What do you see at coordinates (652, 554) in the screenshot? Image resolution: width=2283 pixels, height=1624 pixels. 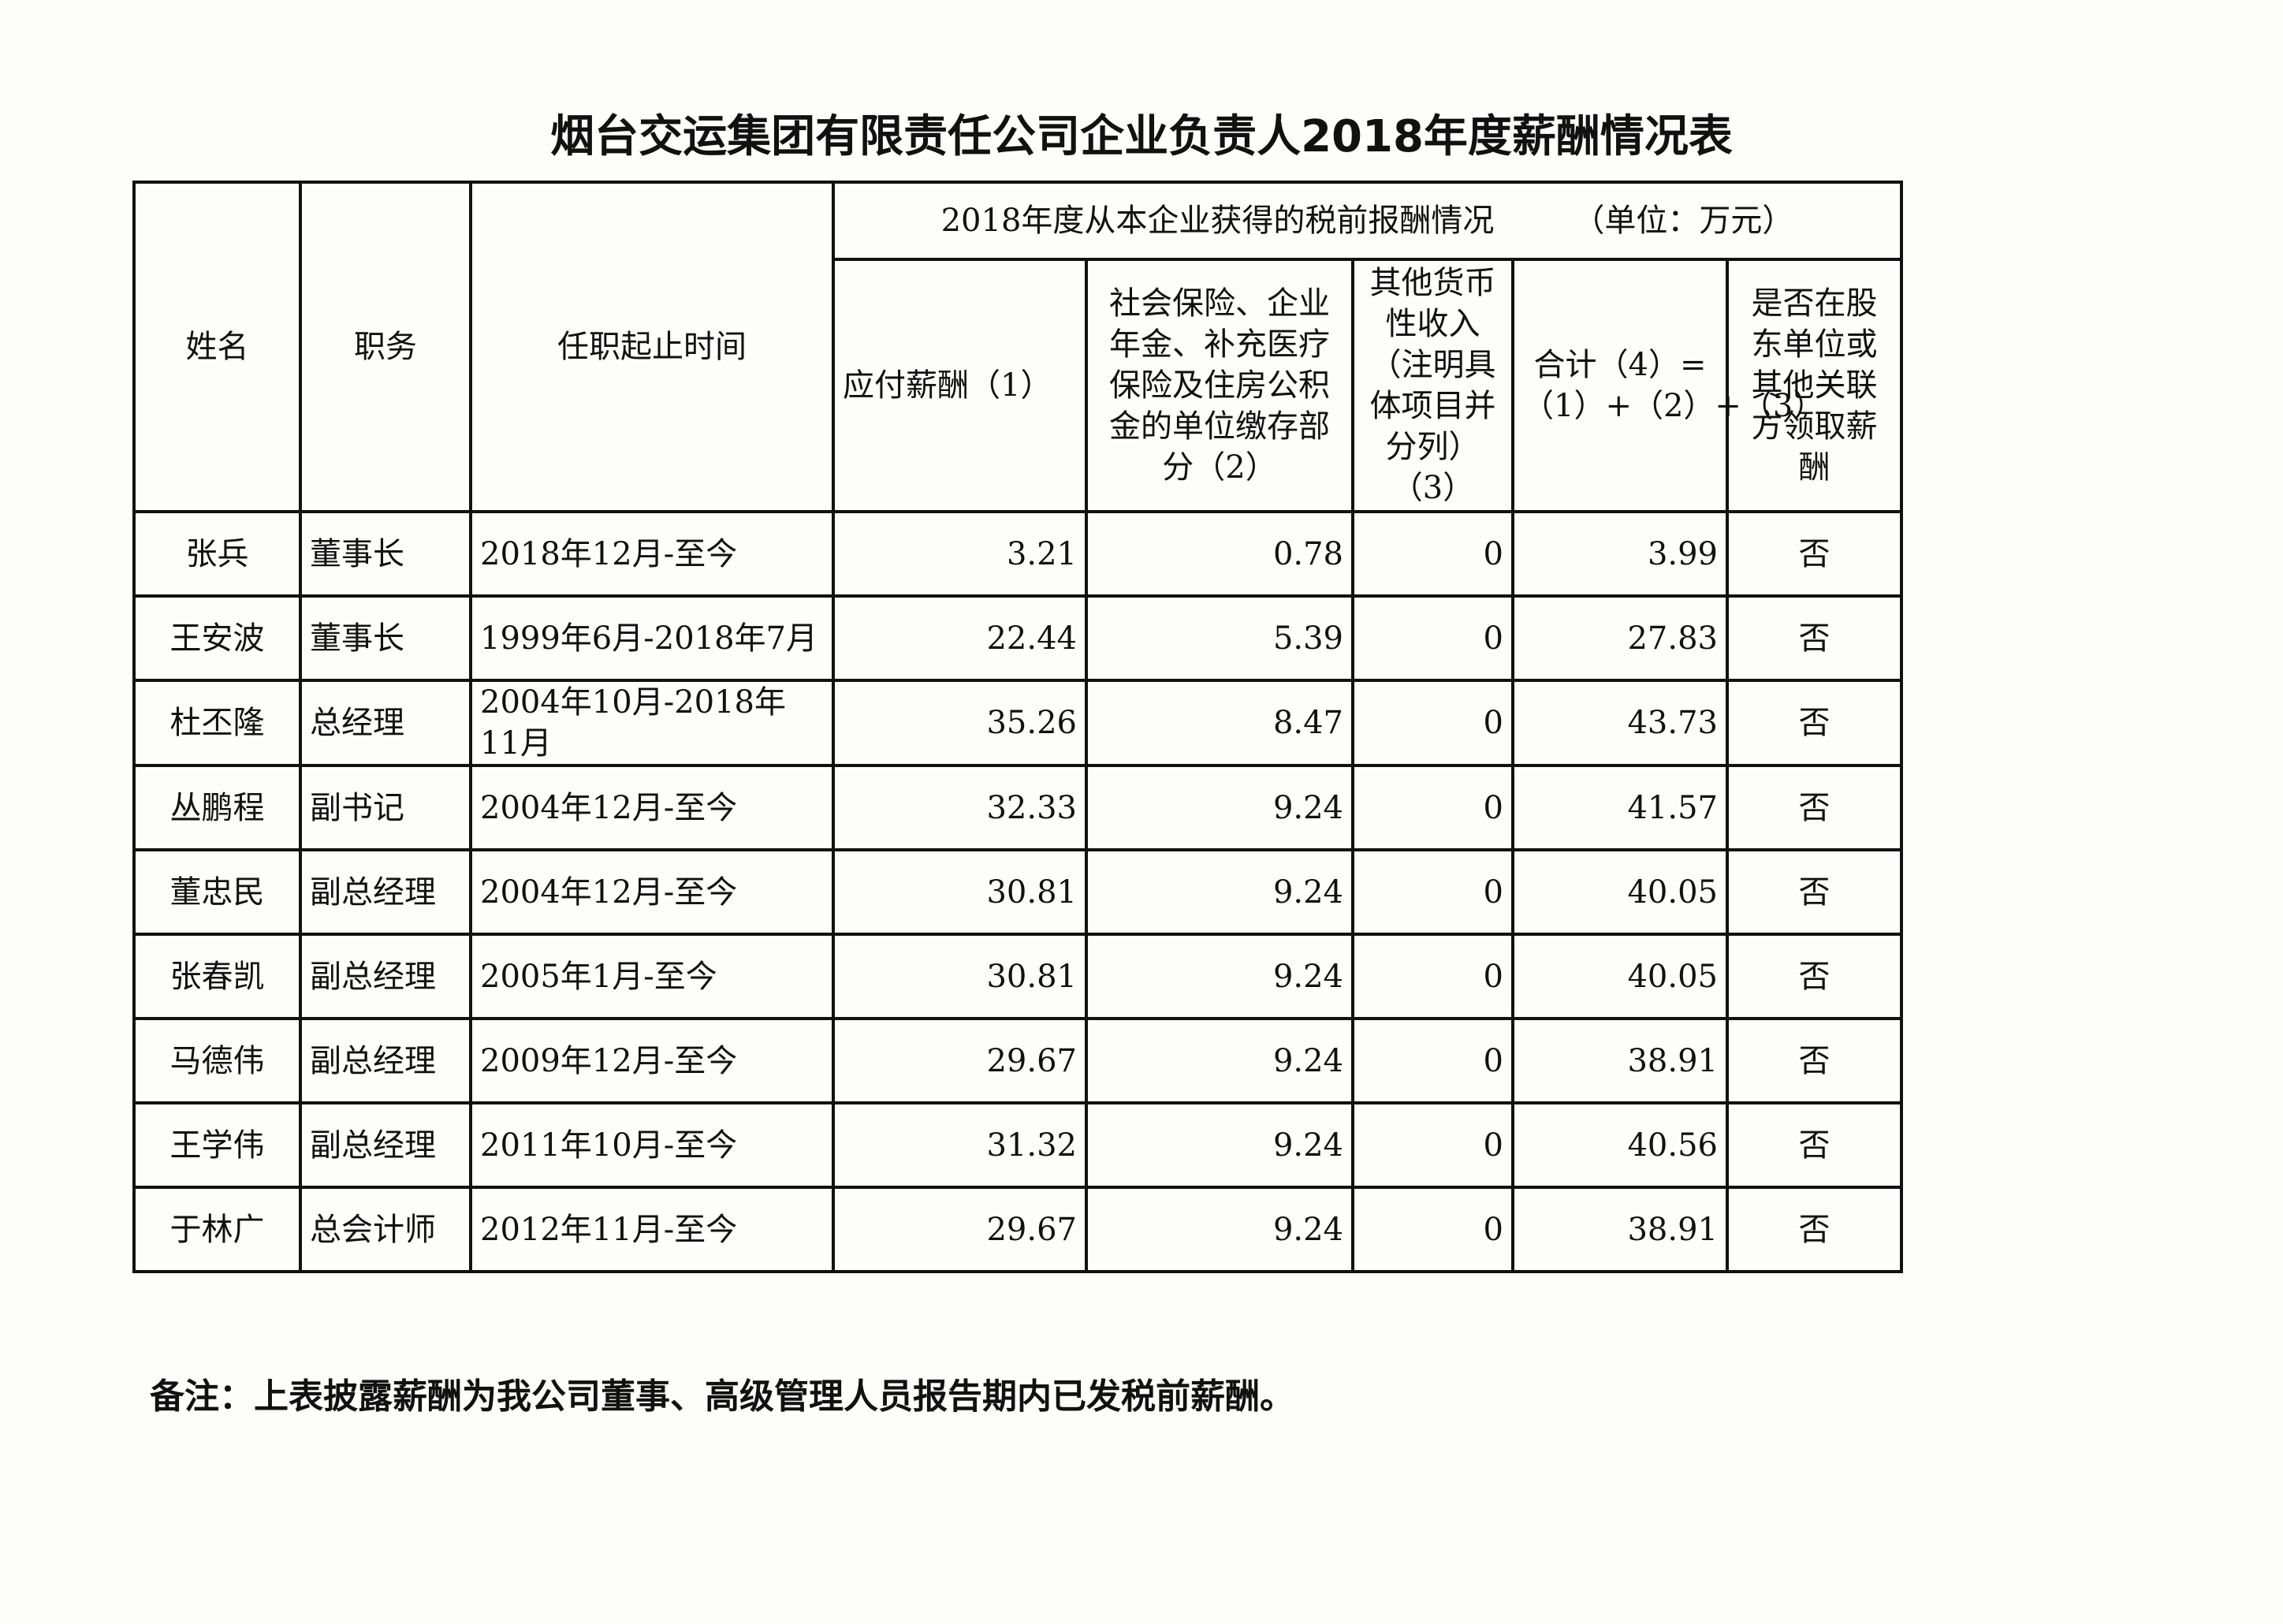 I see `cell-term: 2018年12月-至今` at bounding box center [652, 554].